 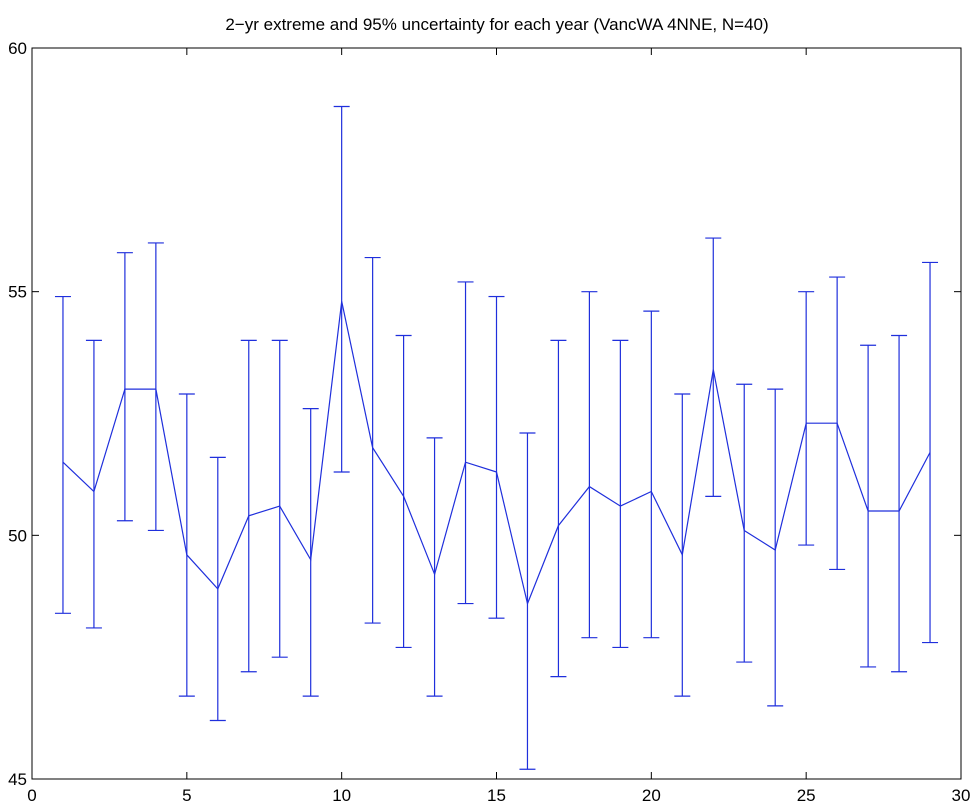 What do you see at coordinates (961, 795) in the screenshot?
I see `x-tick-label: 30` at bounding box center [961, 795].